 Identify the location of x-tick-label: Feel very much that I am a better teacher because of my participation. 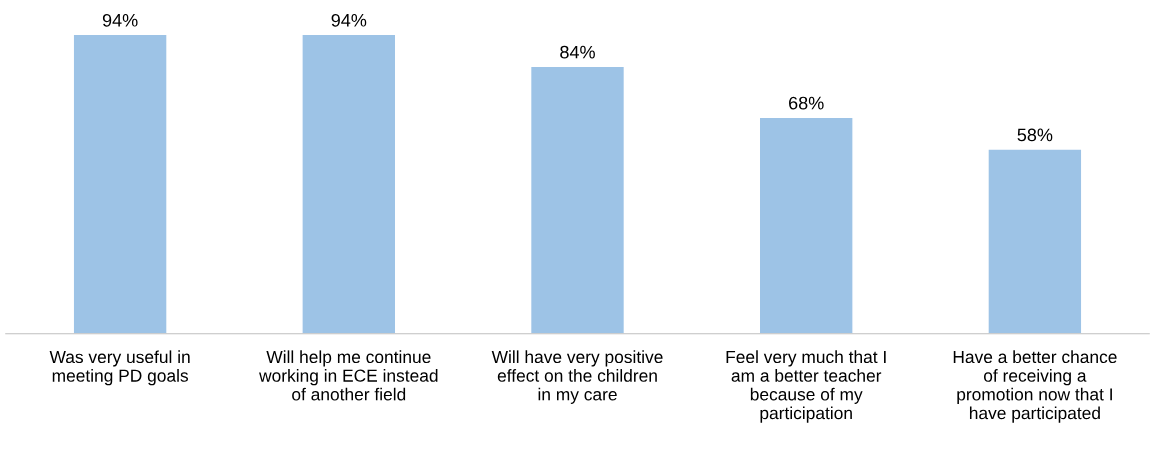
(806, 386).